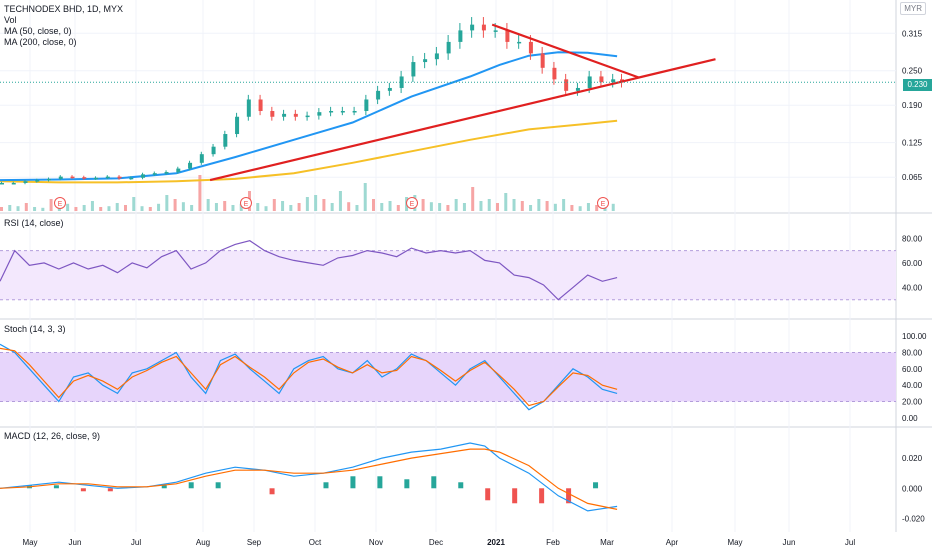  Describe the element at coordinates (436, 542) in the screenshot. I see `month-tick-label: Dec` at that location.